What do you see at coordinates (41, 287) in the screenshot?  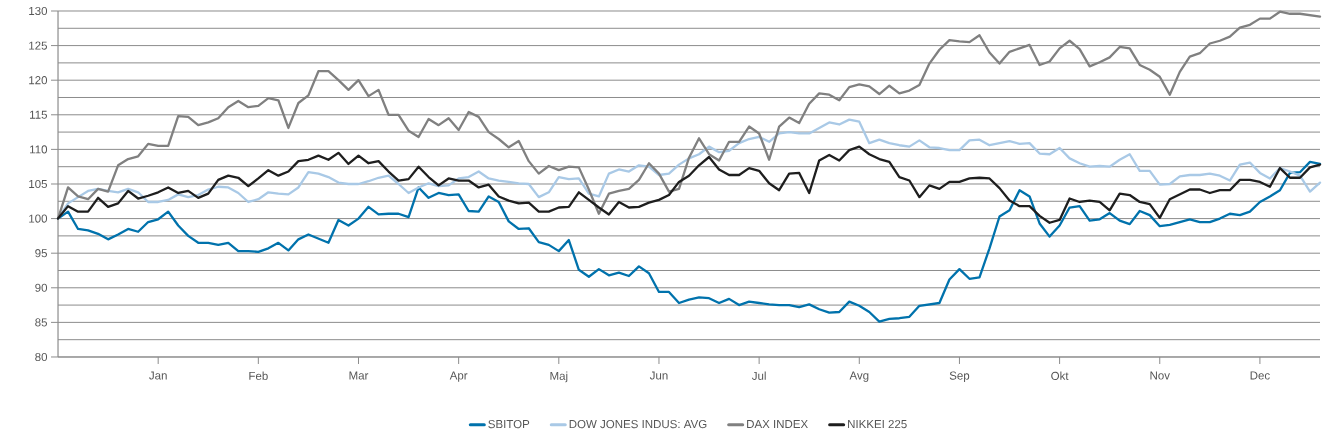 I see `y-tick-label: 90` at bounding box center [41, 287].